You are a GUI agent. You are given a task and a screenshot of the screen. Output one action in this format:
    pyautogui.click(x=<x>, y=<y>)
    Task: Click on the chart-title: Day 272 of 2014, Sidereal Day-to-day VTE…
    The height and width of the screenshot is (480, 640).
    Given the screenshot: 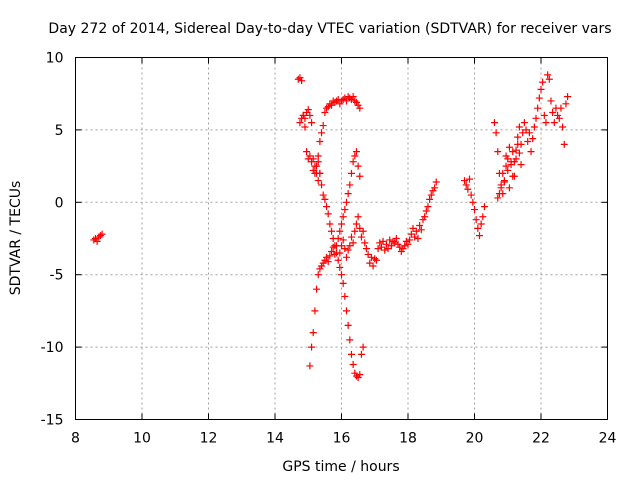 What is the action you would take?
    pyautogui.click(x=329, y=29)
    